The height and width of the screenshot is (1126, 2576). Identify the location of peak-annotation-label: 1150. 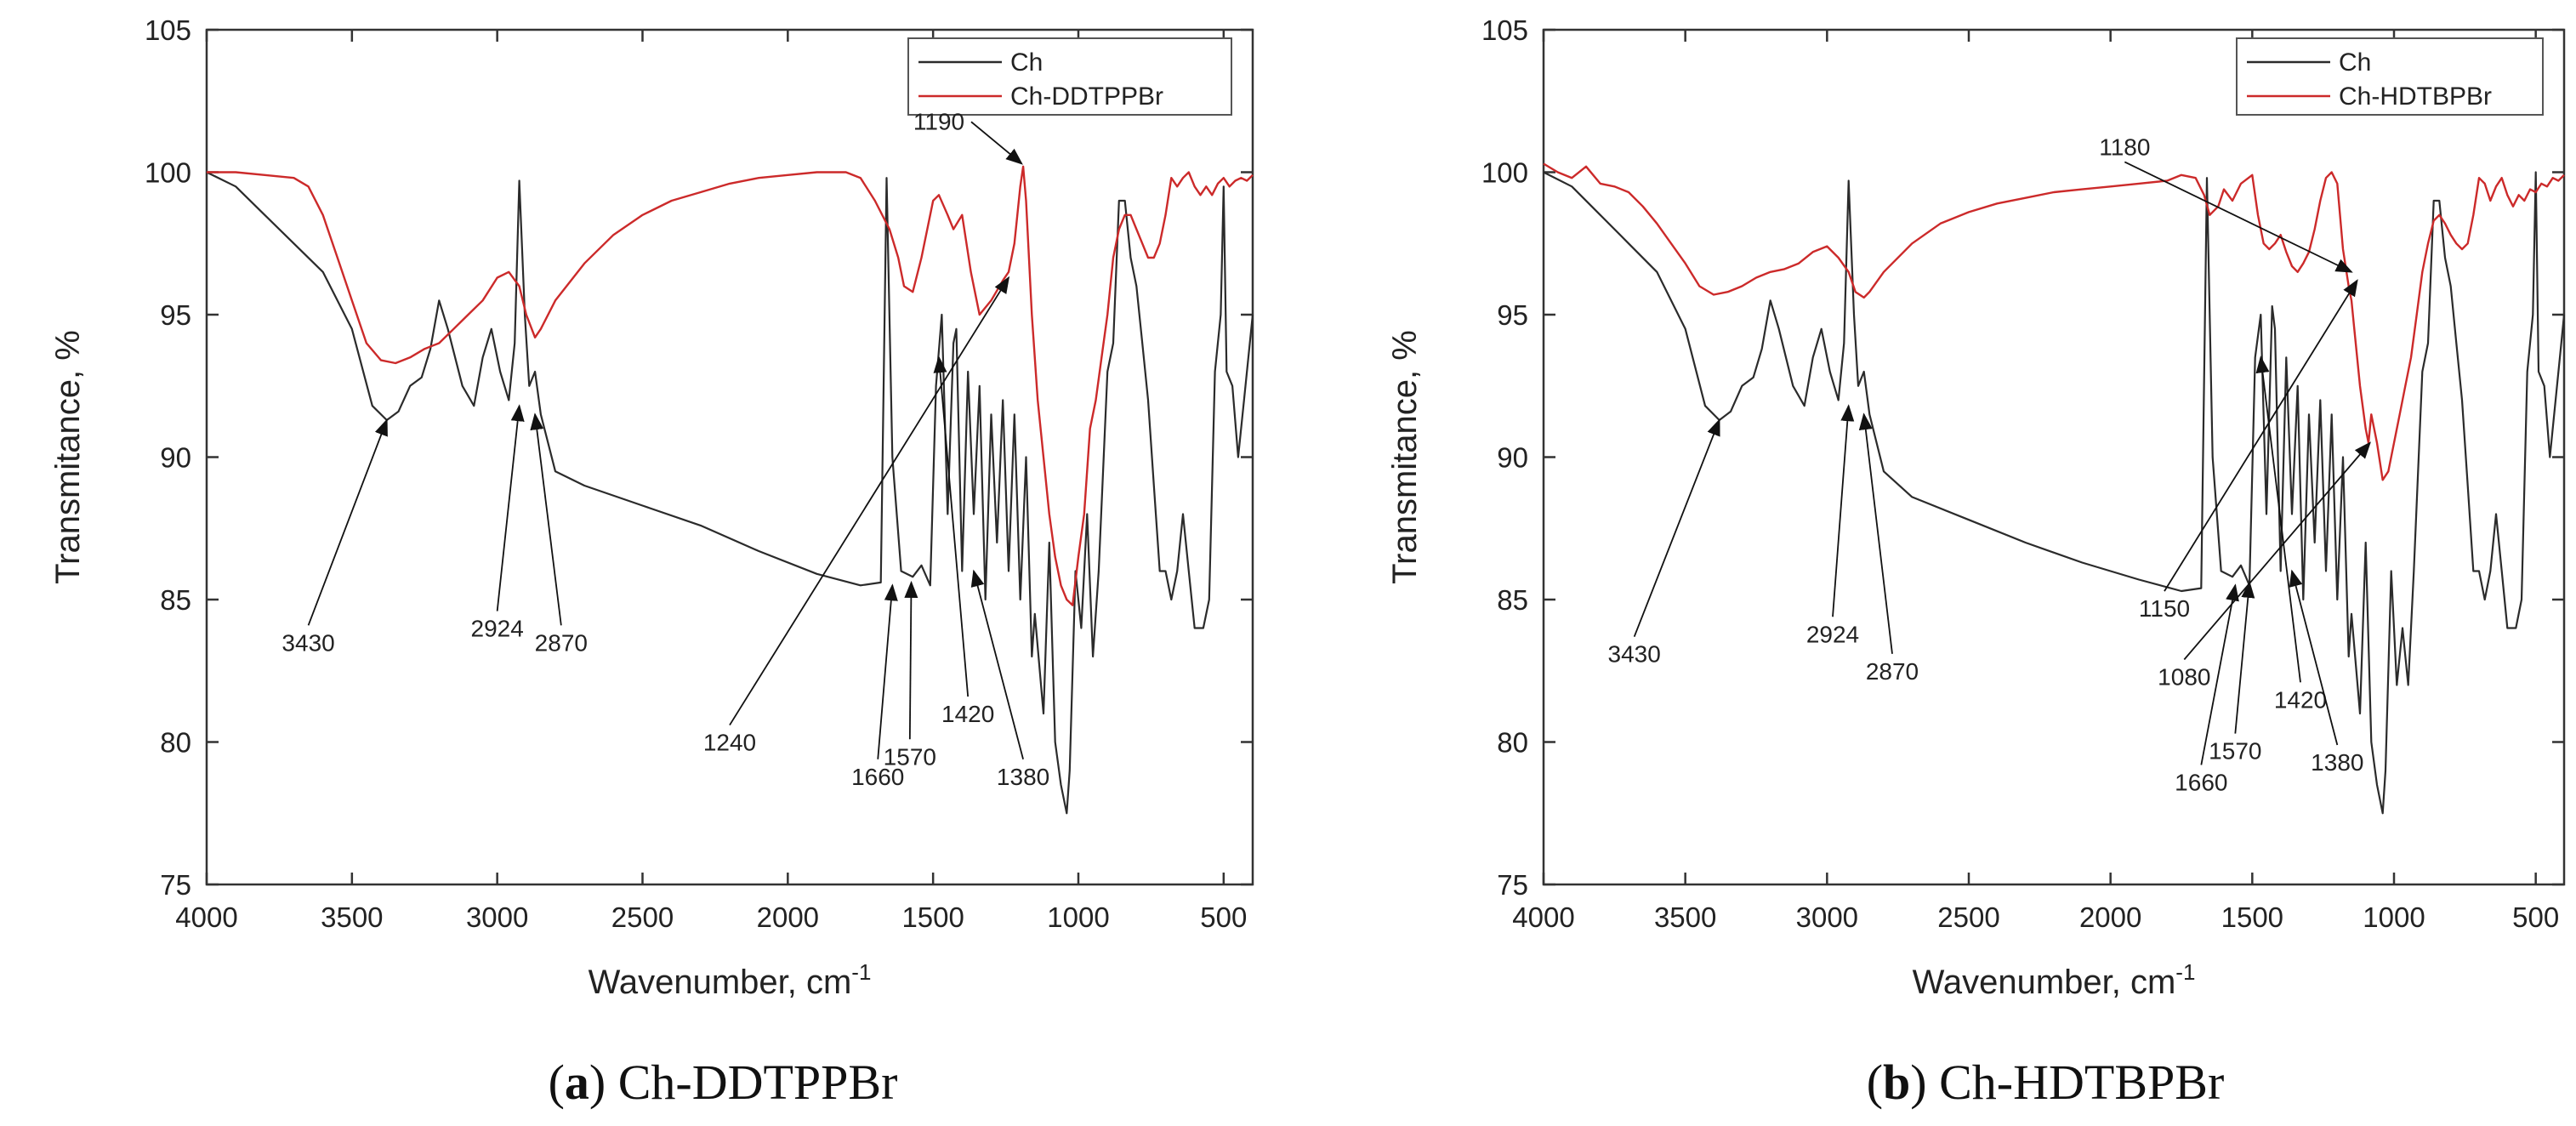
(2164, 608).